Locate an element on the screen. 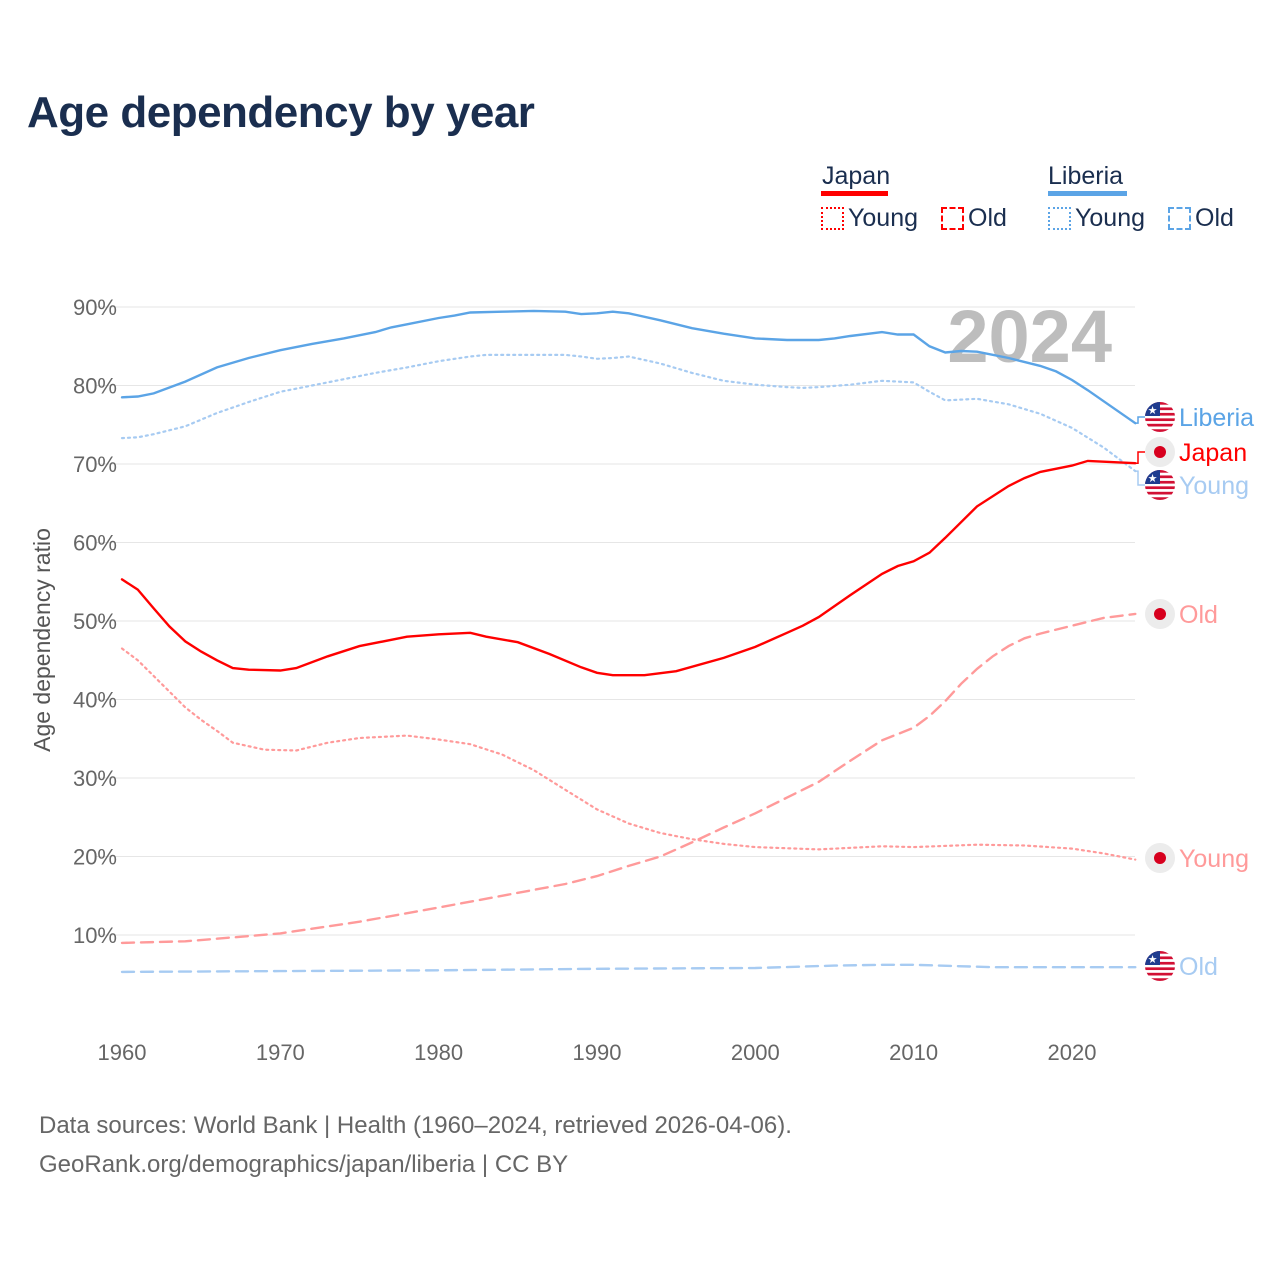  series-line-japan-young is located at coordinates (628, 754).